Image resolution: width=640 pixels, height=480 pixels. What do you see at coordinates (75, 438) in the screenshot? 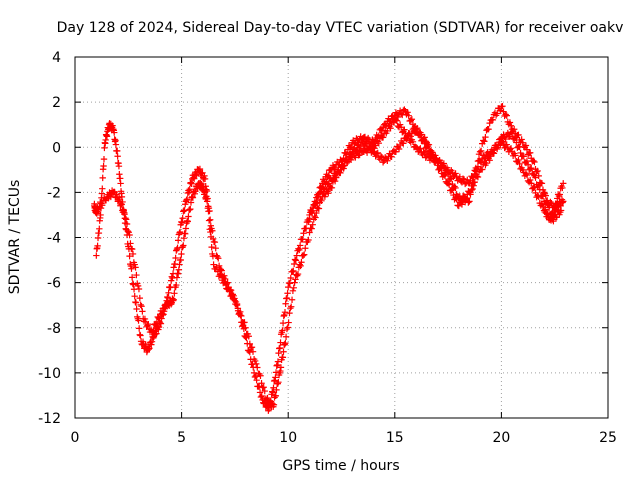
I see `x-tick-label: 0` at bounding box center [75, 438].